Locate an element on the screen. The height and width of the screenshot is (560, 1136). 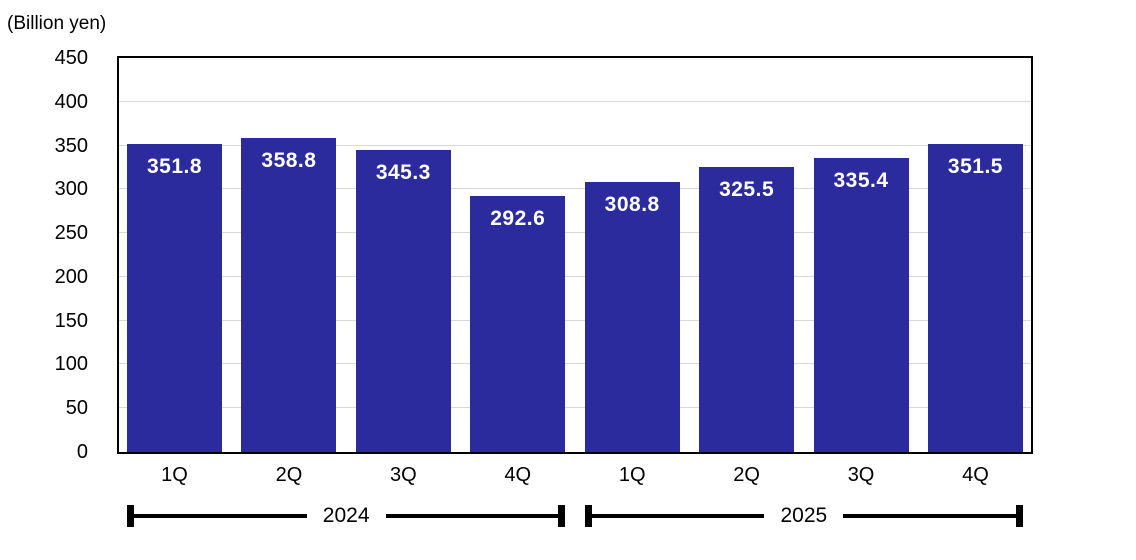
y-tick-label-300: 300 is located at coordinates (71, 189).